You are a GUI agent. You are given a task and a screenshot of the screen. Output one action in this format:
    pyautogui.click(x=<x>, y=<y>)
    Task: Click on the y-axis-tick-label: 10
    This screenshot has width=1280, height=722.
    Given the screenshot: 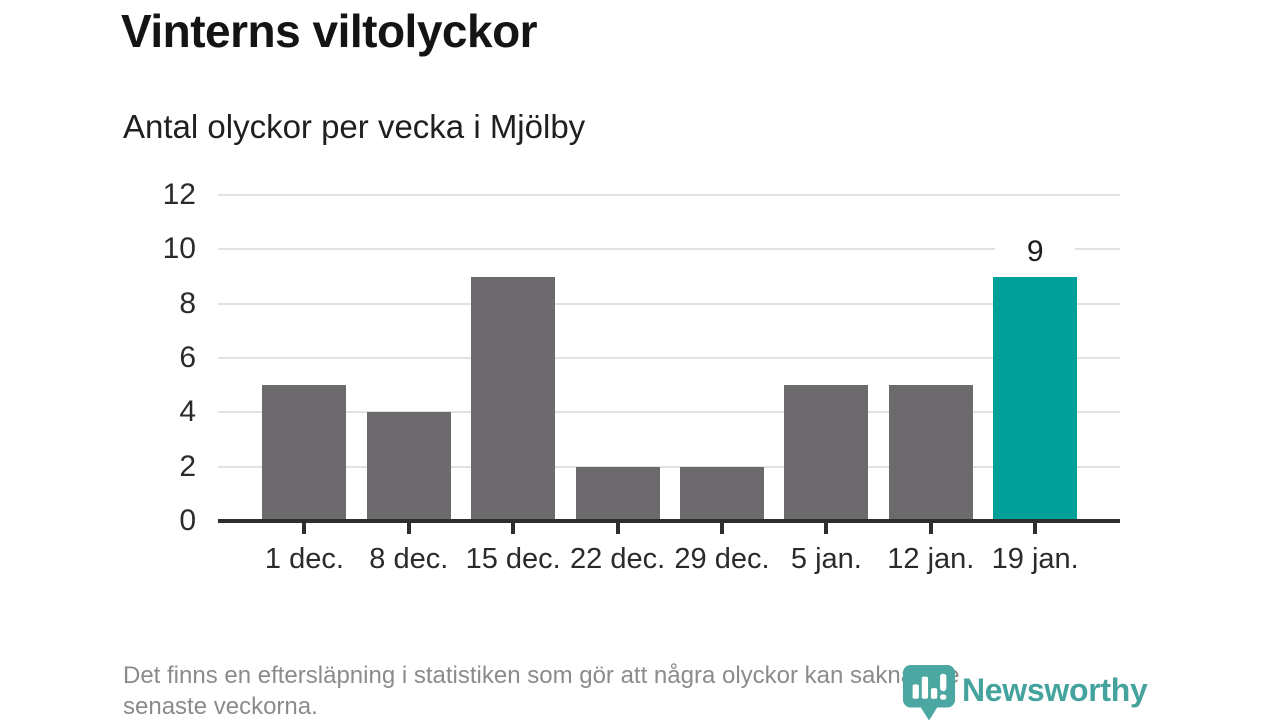 What is the action you would take?
    pyautogui.click(x=179, y=249)
    